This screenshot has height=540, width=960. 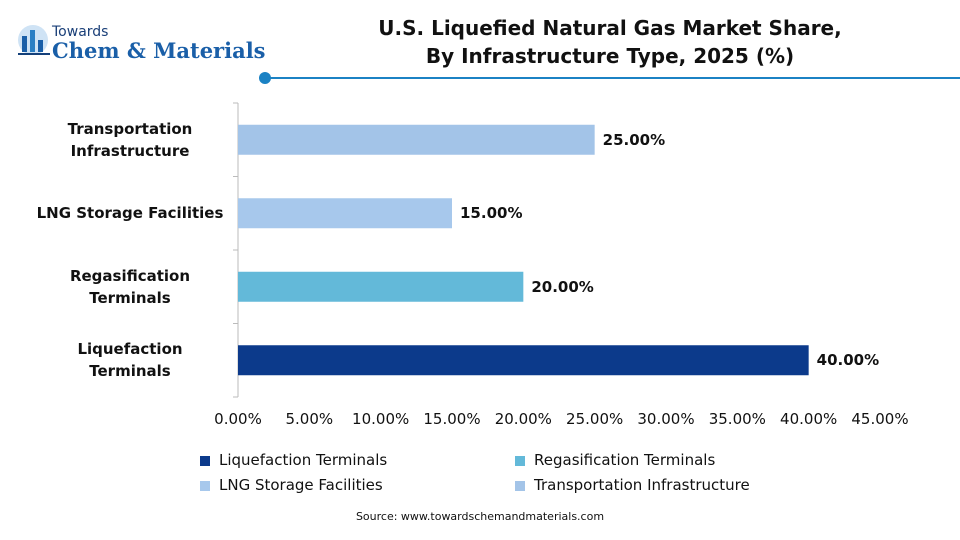 I want to click on x-tick-label: 20.00%, so click(x=523, y=419).